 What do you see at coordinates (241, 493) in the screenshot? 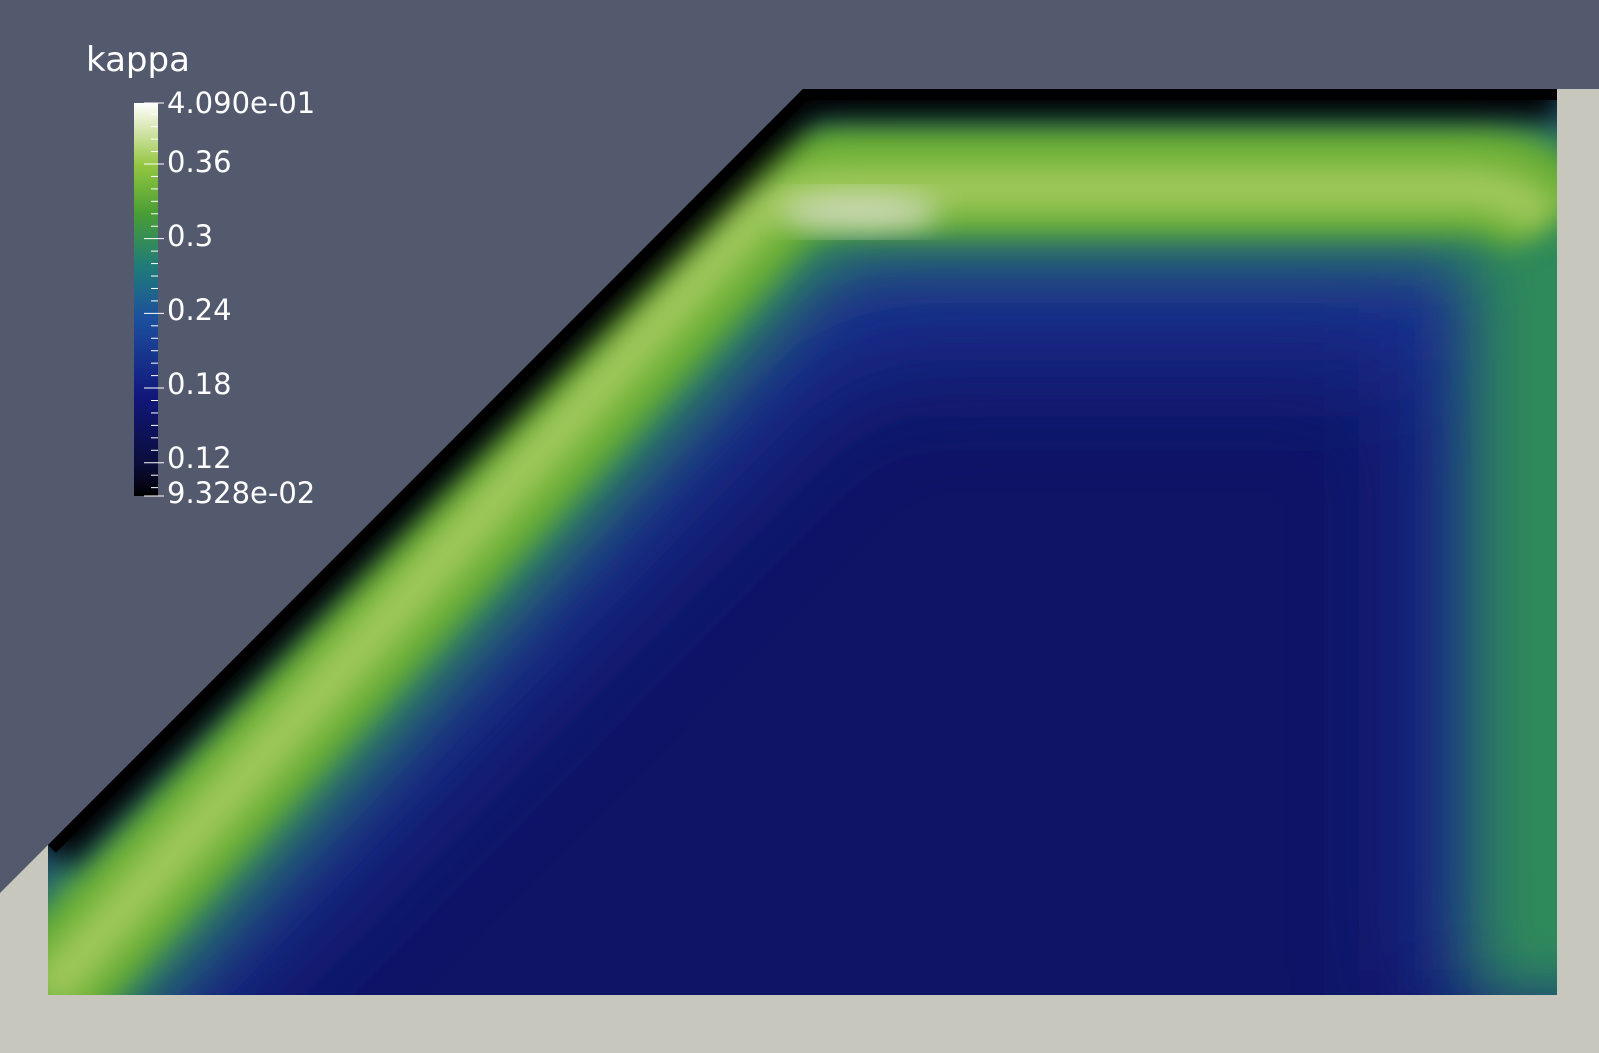
I see `colorbar-label-min: 9.328e-02` at bounding box center [241, 493].